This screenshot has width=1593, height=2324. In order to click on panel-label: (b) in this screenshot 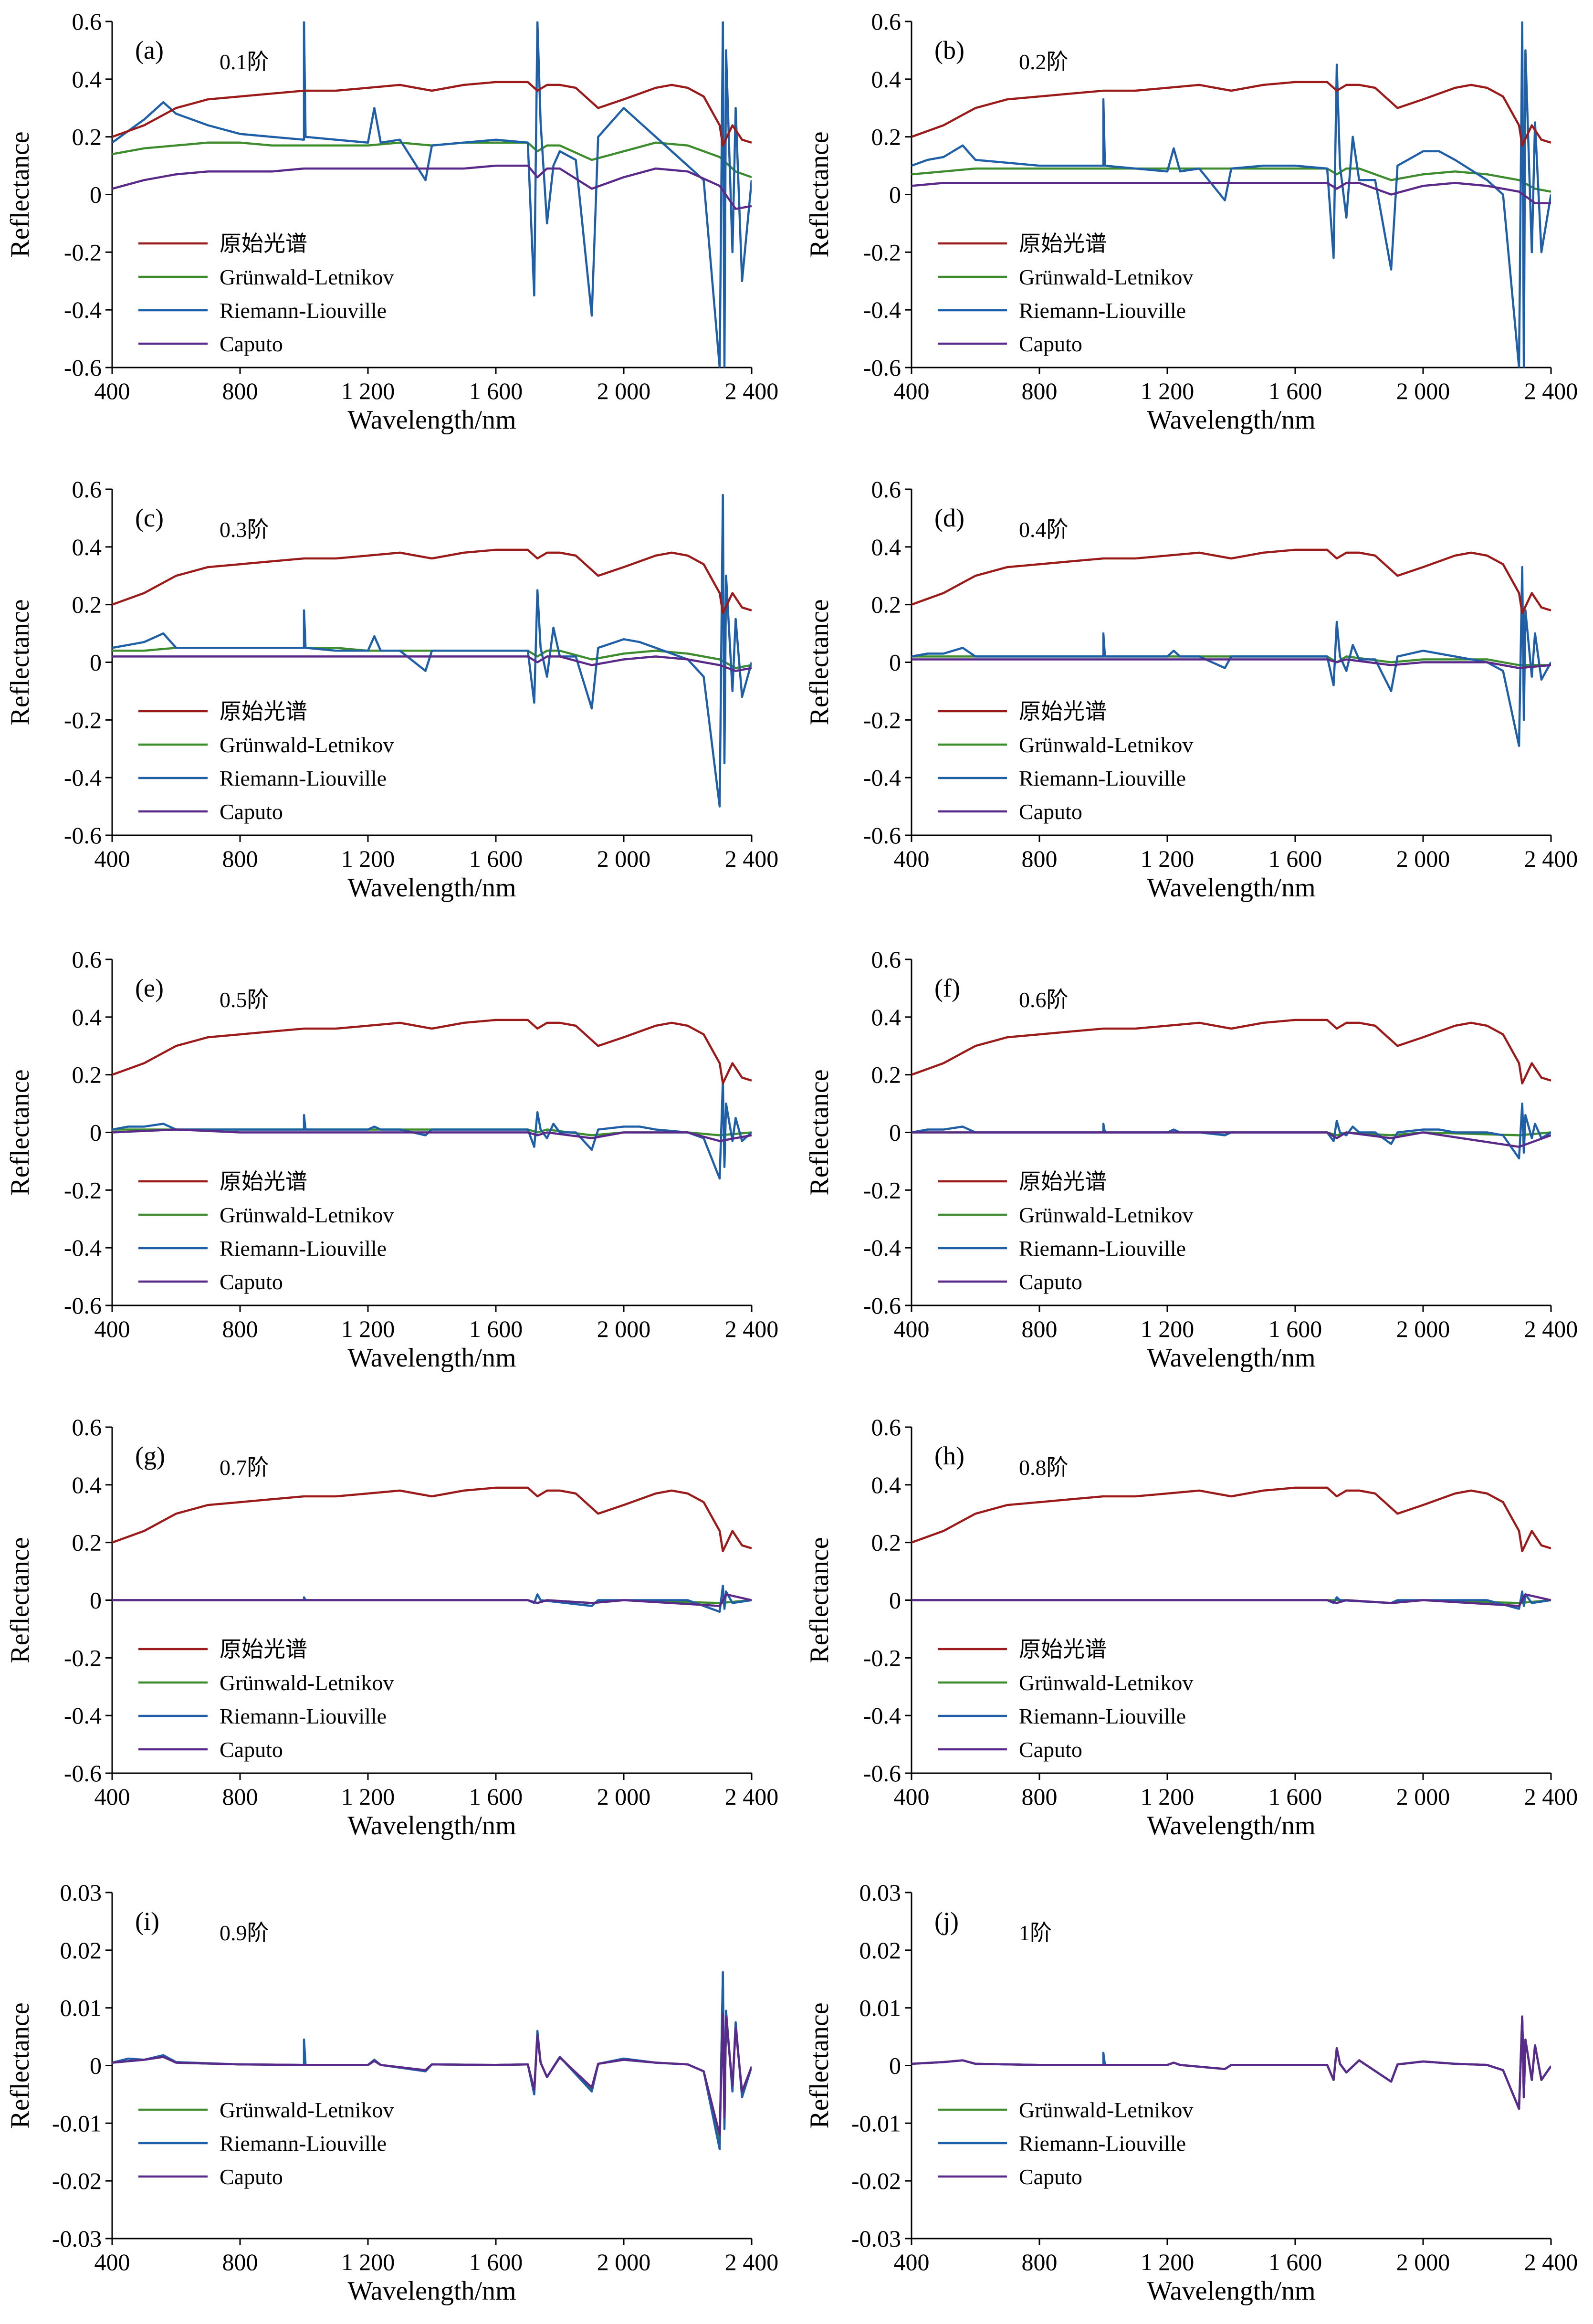, I will do `click(949, 50)`.